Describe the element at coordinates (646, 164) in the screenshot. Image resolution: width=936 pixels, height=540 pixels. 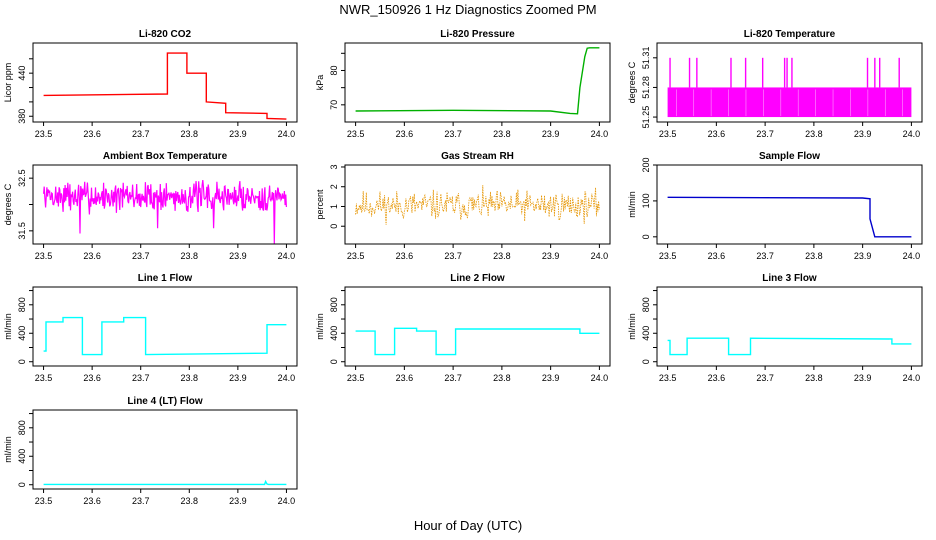
I see `y-tick-label: 200` at that location.